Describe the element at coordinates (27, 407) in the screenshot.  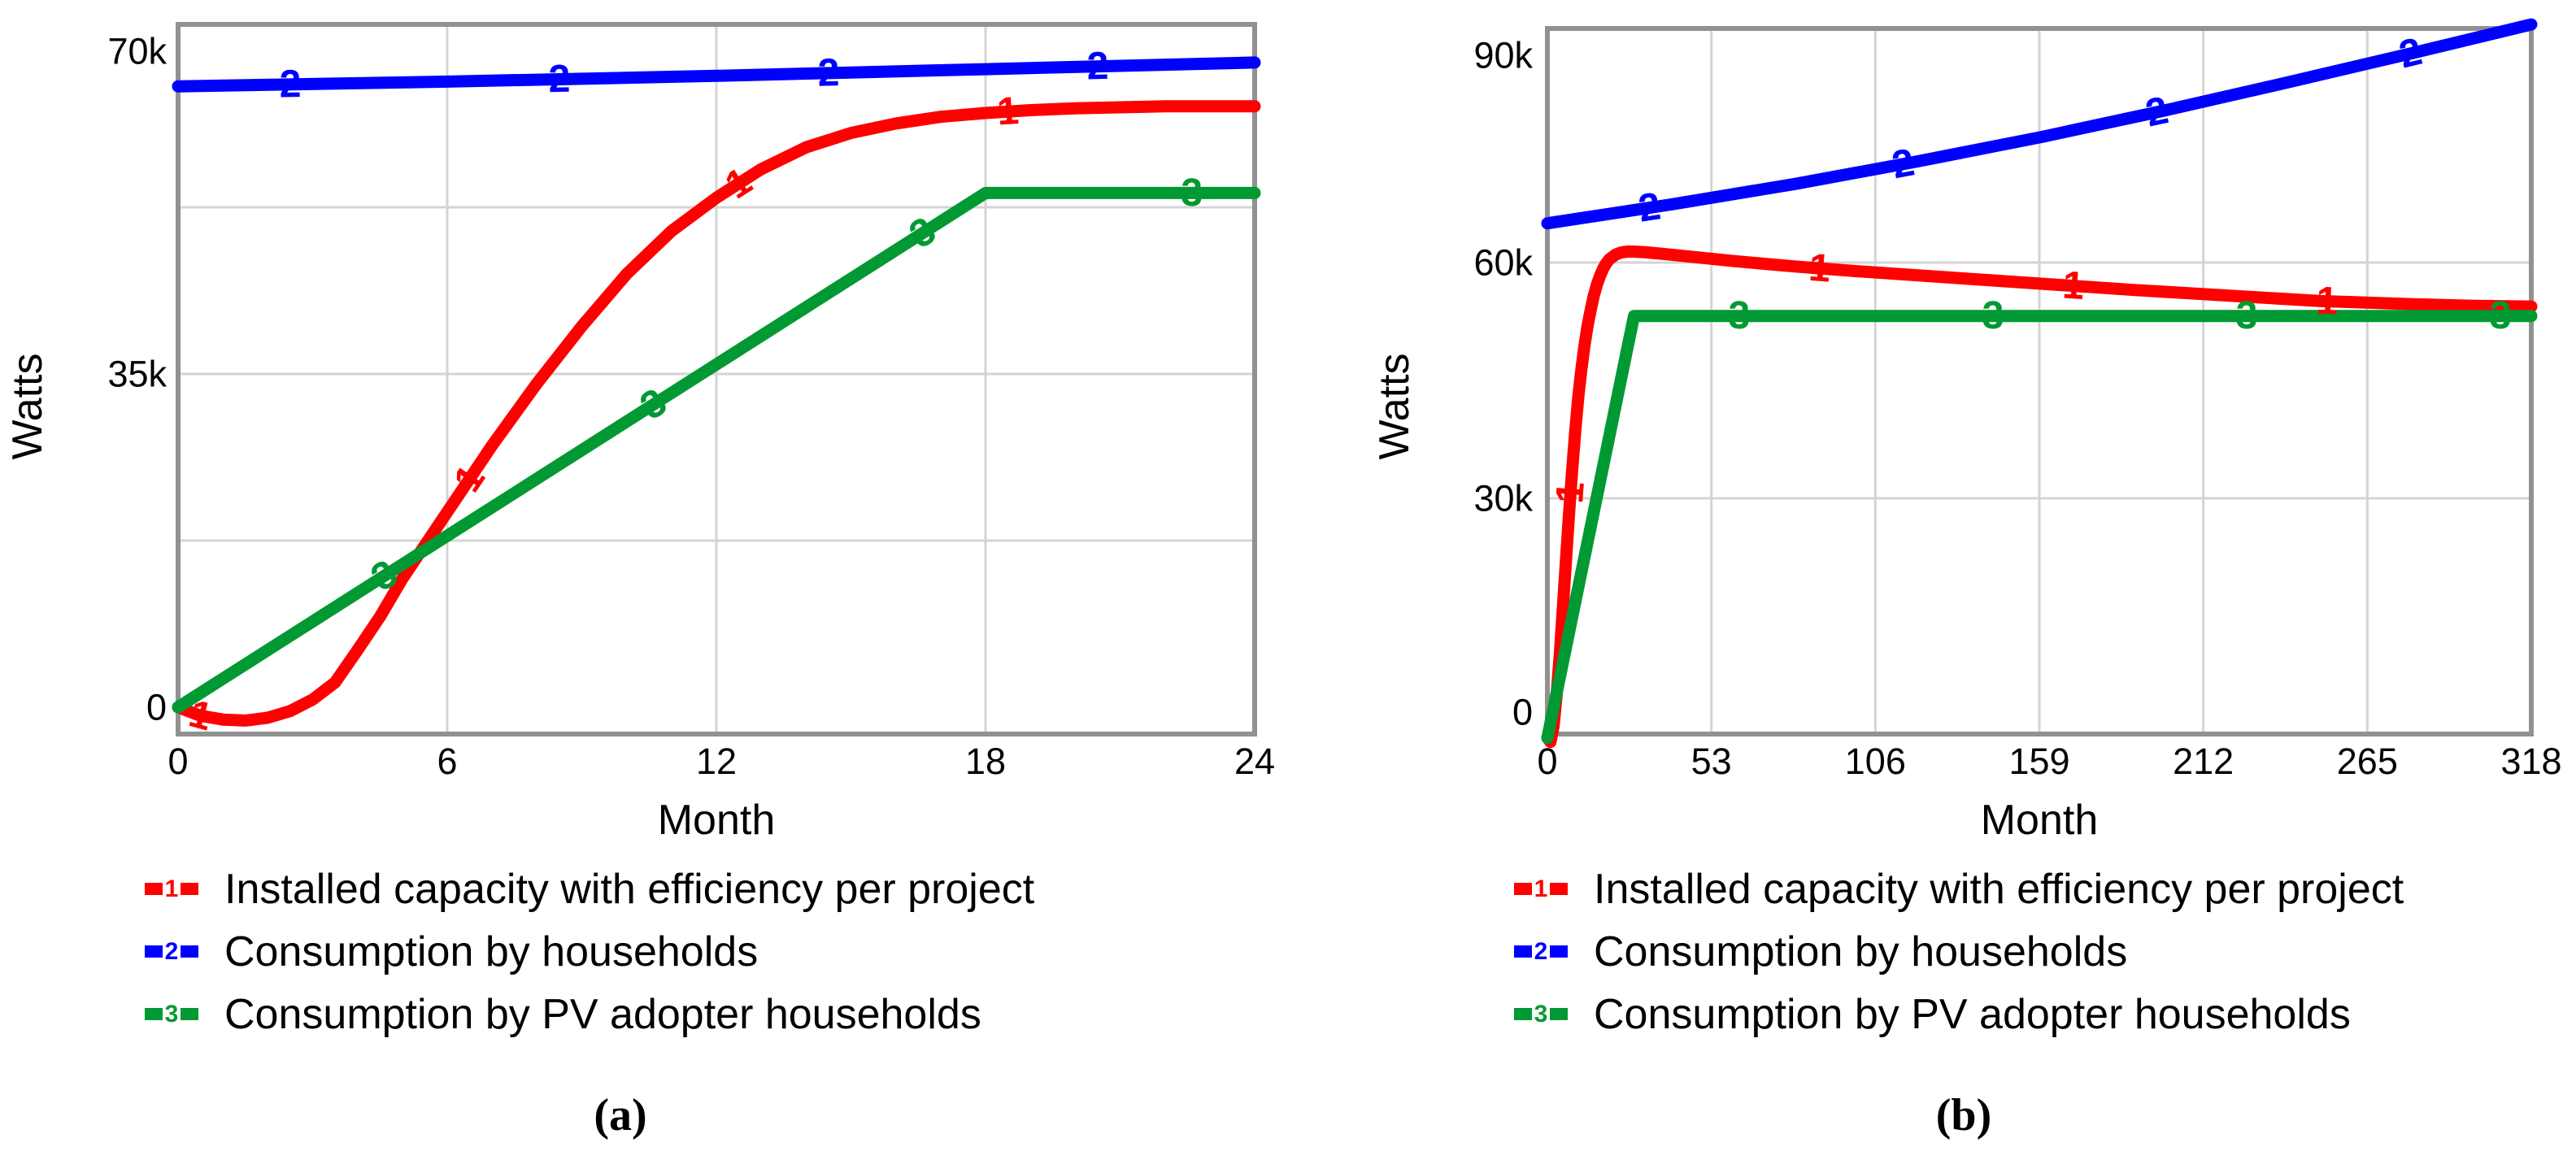
I see `chart-a-y-axis-title: Watts` at that location.